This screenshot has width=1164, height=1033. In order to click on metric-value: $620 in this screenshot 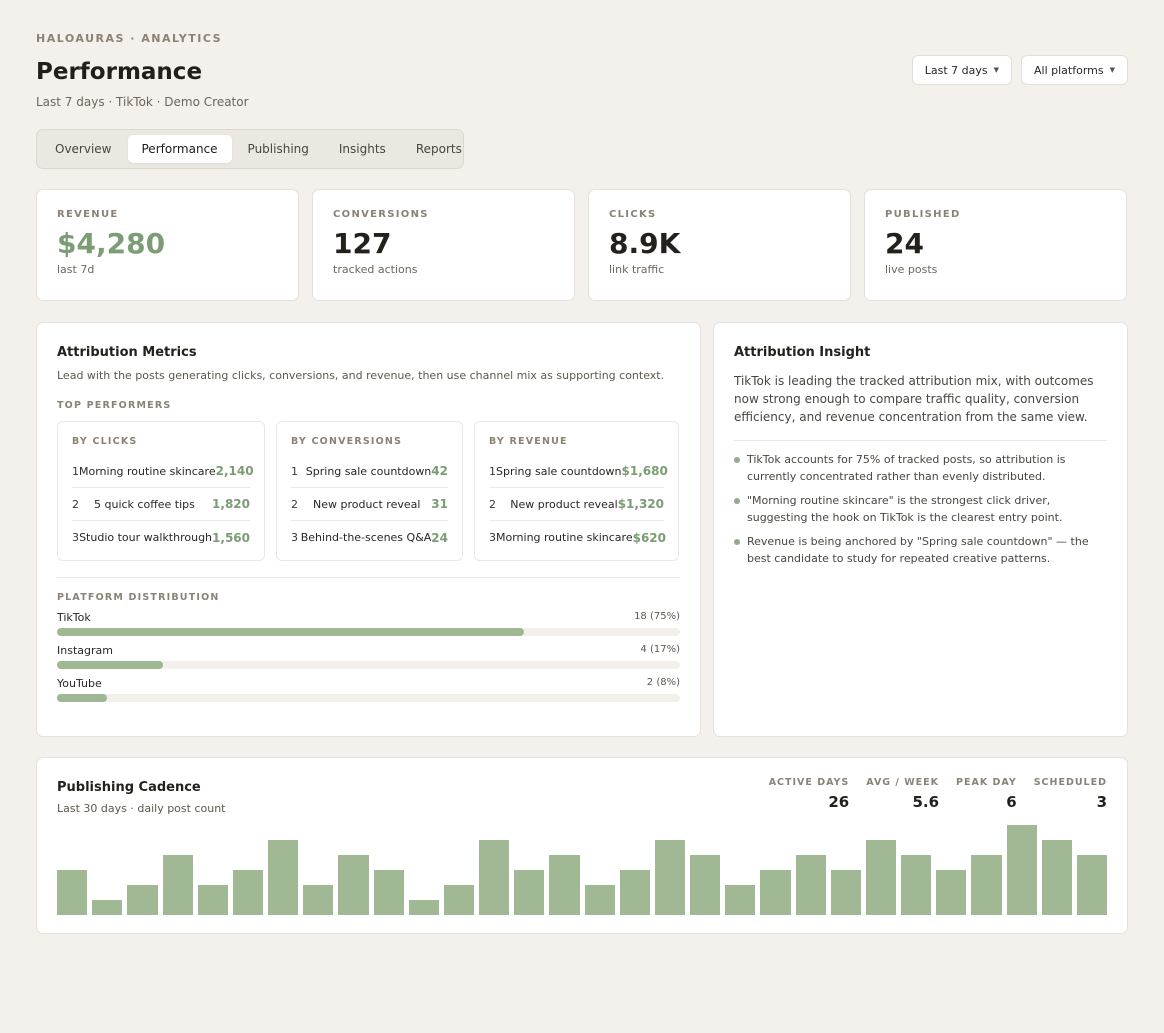, I will do `click(649, 537)`.